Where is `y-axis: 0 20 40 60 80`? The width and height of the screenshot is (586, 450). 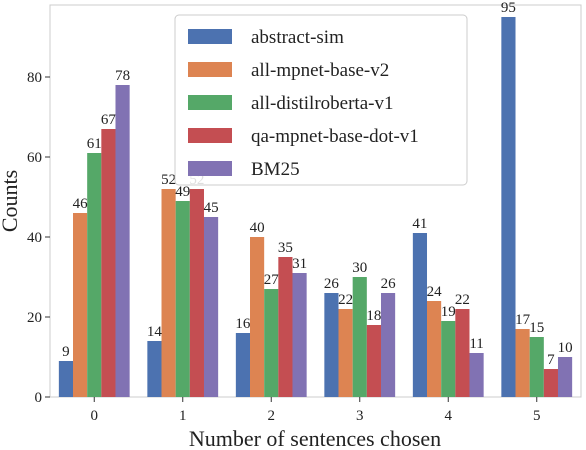 y-axis: 0 20 40 60 80 is located at coordinates (38, 238).